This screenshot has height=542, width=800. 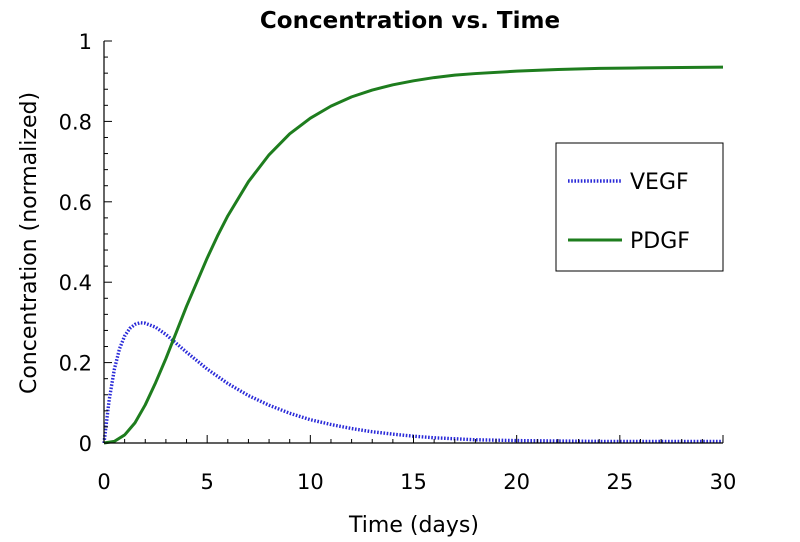 What do you see at coordinates (619, 482) in the screenshot?
I see `x-tick-label: 25` at bounding box center [619, 482].